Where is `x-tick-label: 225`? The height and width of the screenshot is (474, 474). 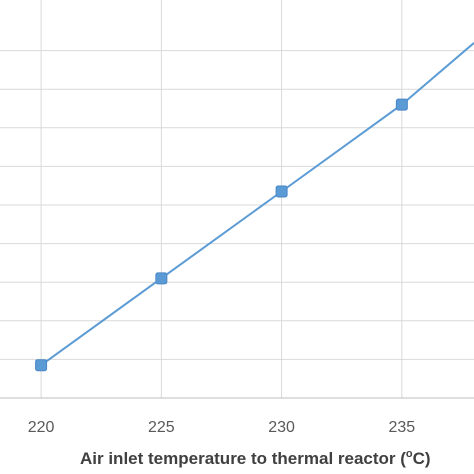 x-tick-label: 225 is located at coordinates (161, 427).